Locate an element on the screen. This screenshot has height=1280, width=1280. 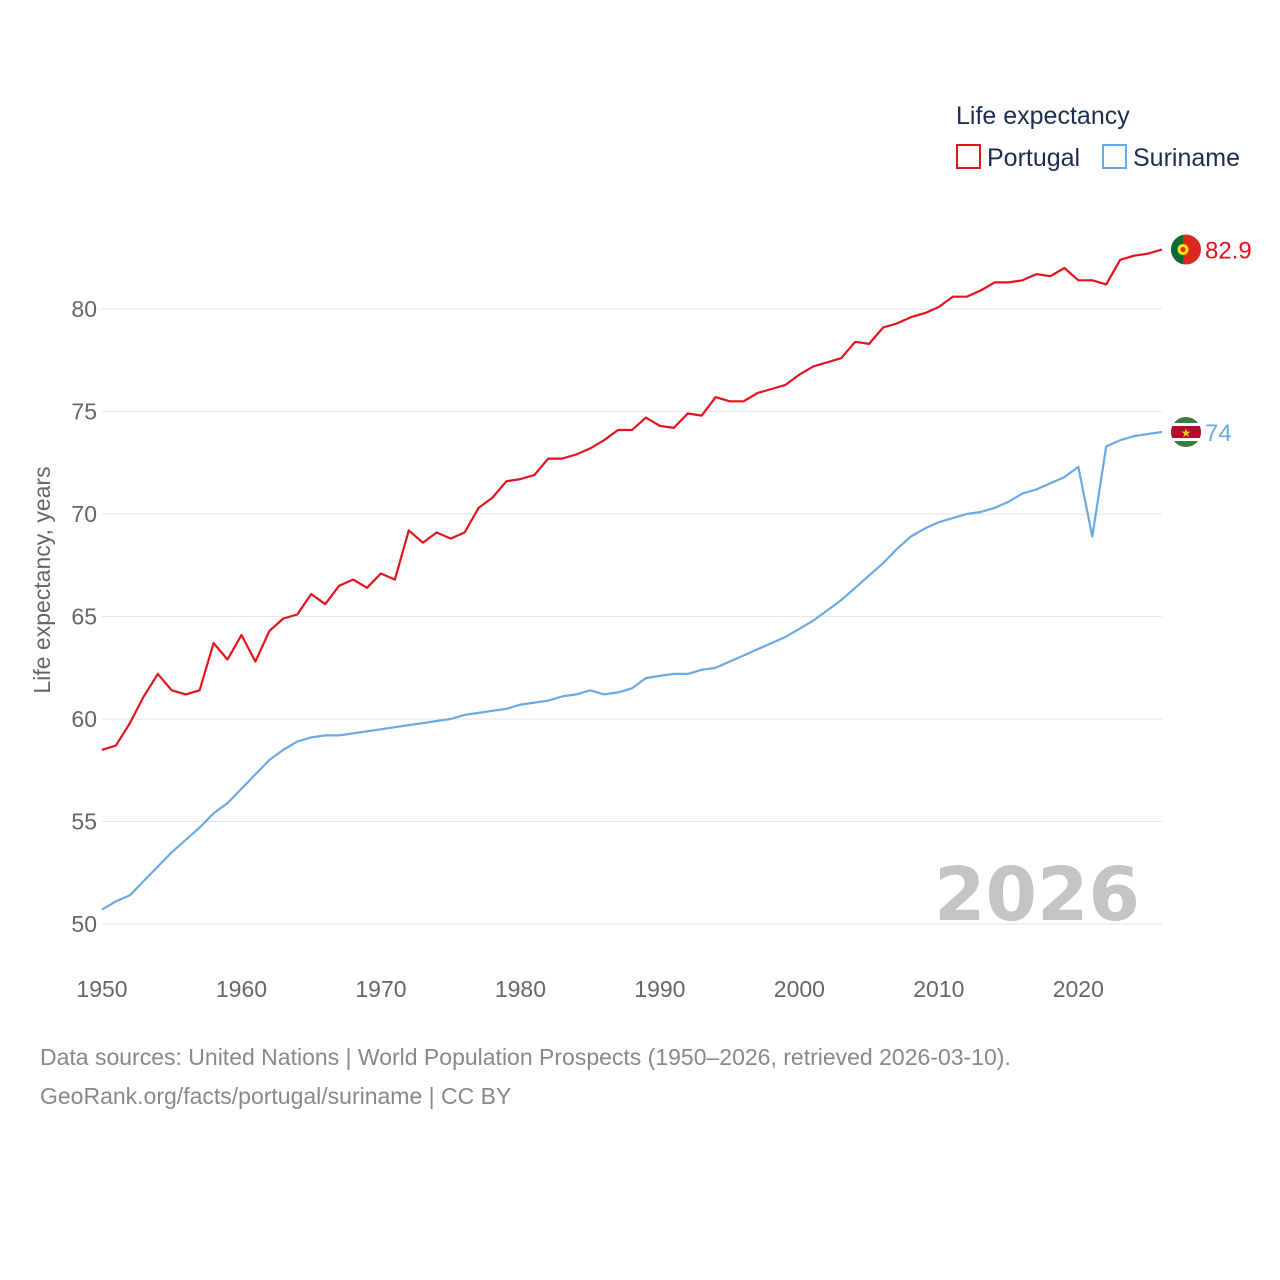
legend-swatch-portugal is located at coordinates (968, 156).